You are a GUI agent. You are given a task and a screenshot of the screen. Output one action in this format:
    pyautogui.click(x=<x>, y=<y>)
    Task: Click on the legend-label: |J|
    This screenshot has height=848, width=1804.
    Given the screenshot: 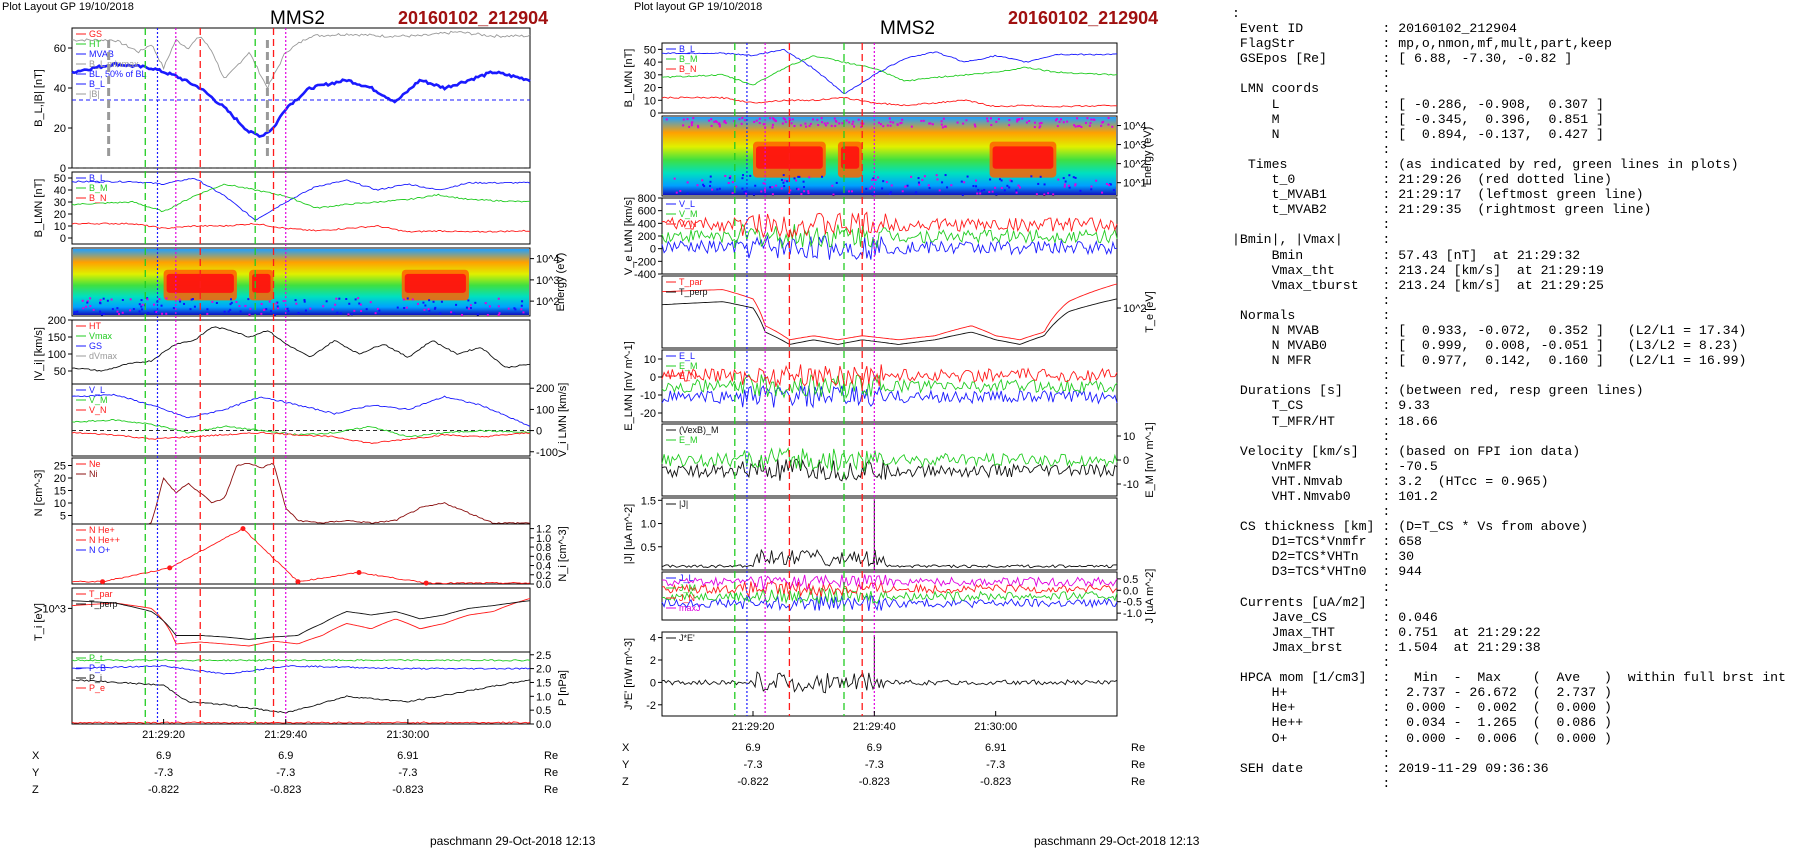 What is the action you would take?
    pyautogui.click(x=683, y=504)
    